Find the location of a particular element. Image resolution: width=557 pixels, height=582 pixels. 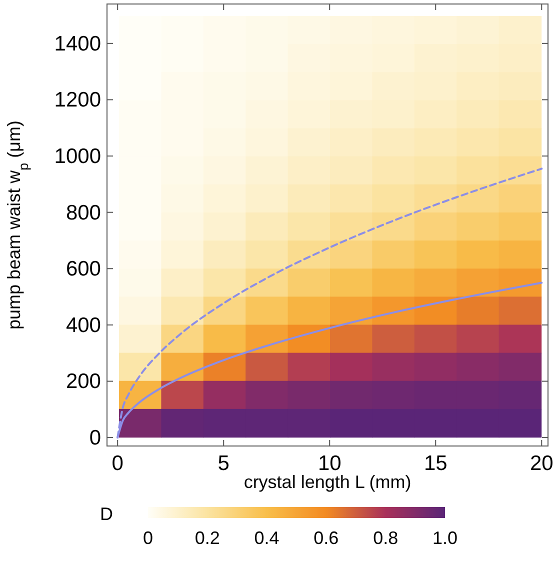

y-tick-label: 1200 is located at coordinates (77, 100).